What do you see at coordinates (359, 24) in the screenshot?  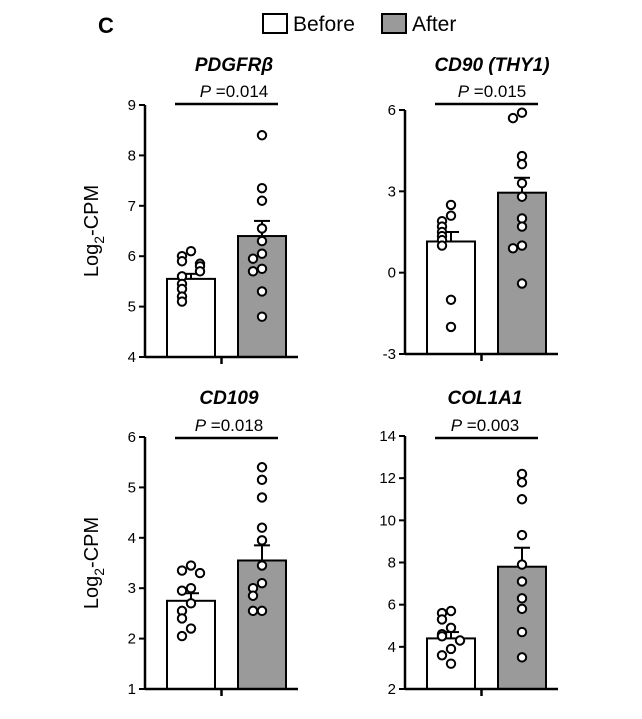 I see `legend: Before After` at bounding box center [359, 24].